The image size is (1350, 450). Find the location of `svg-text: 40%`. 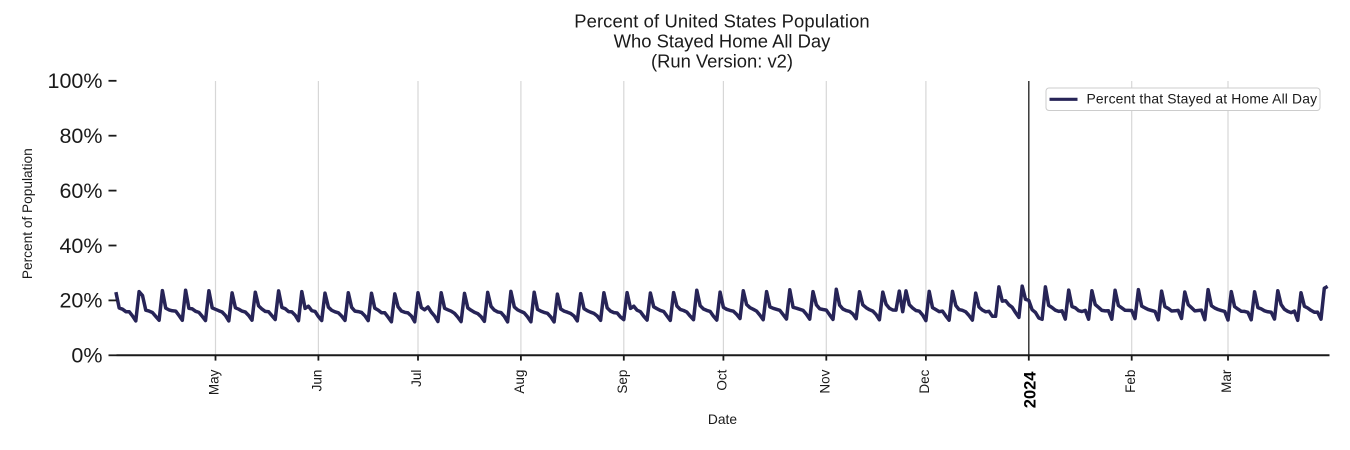

svg-text: 40% is located at coordinates (80, 246).